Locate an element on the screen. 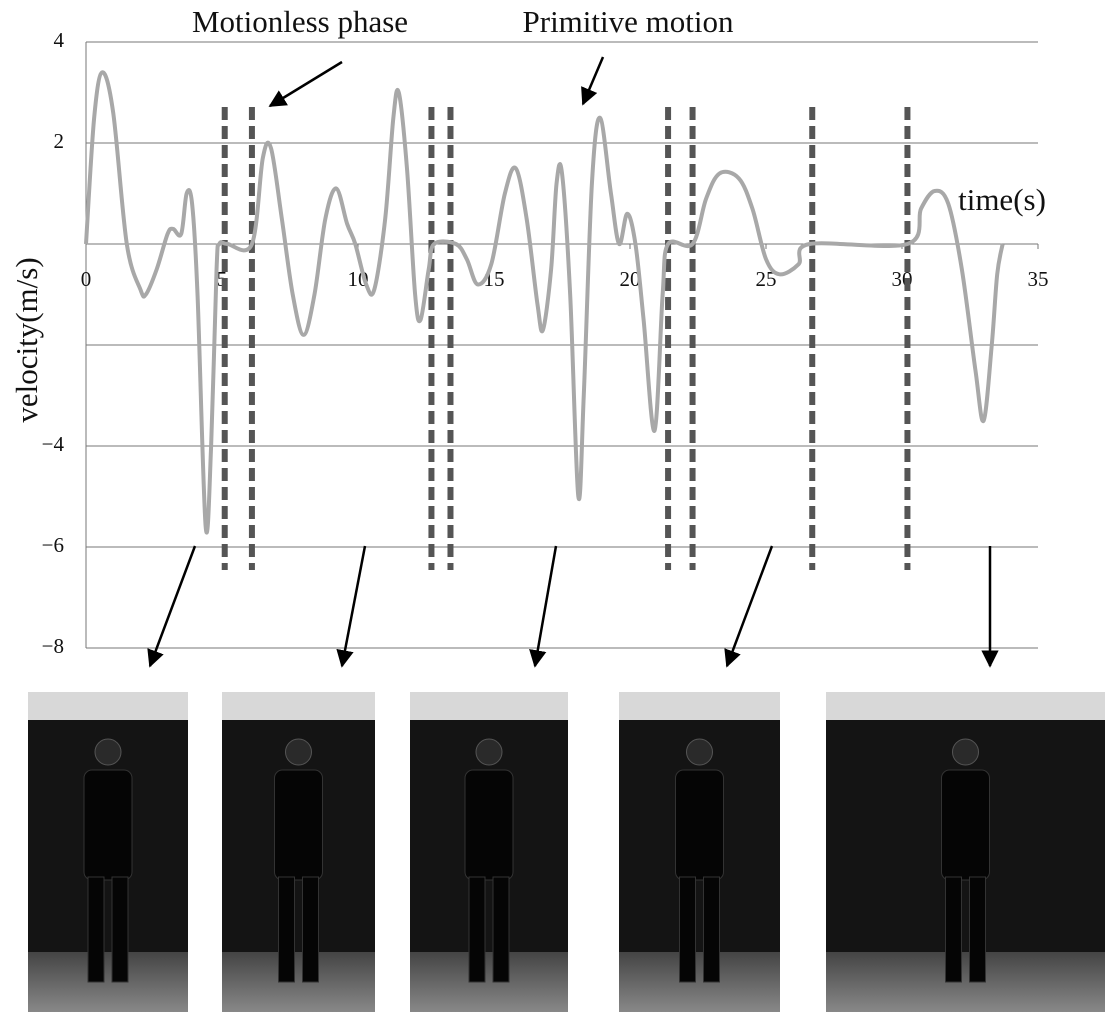 This screenshot has height=1019, width=1106. annotation: Motionless phase is located at coordinates (300, 21).